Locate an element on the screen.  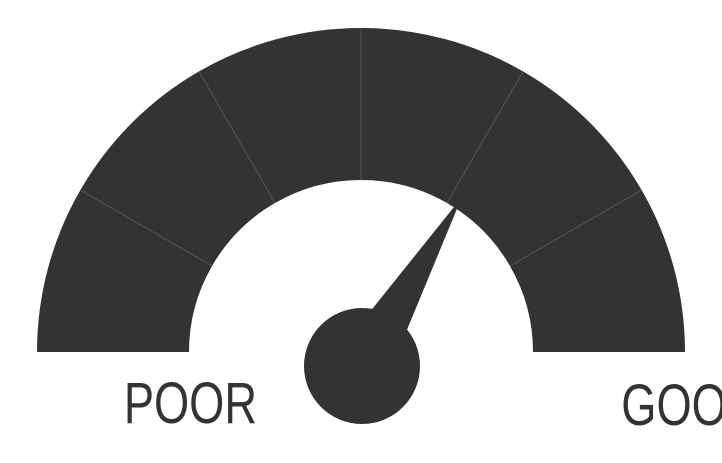
needle-hub is located at coordinates (362, 366).